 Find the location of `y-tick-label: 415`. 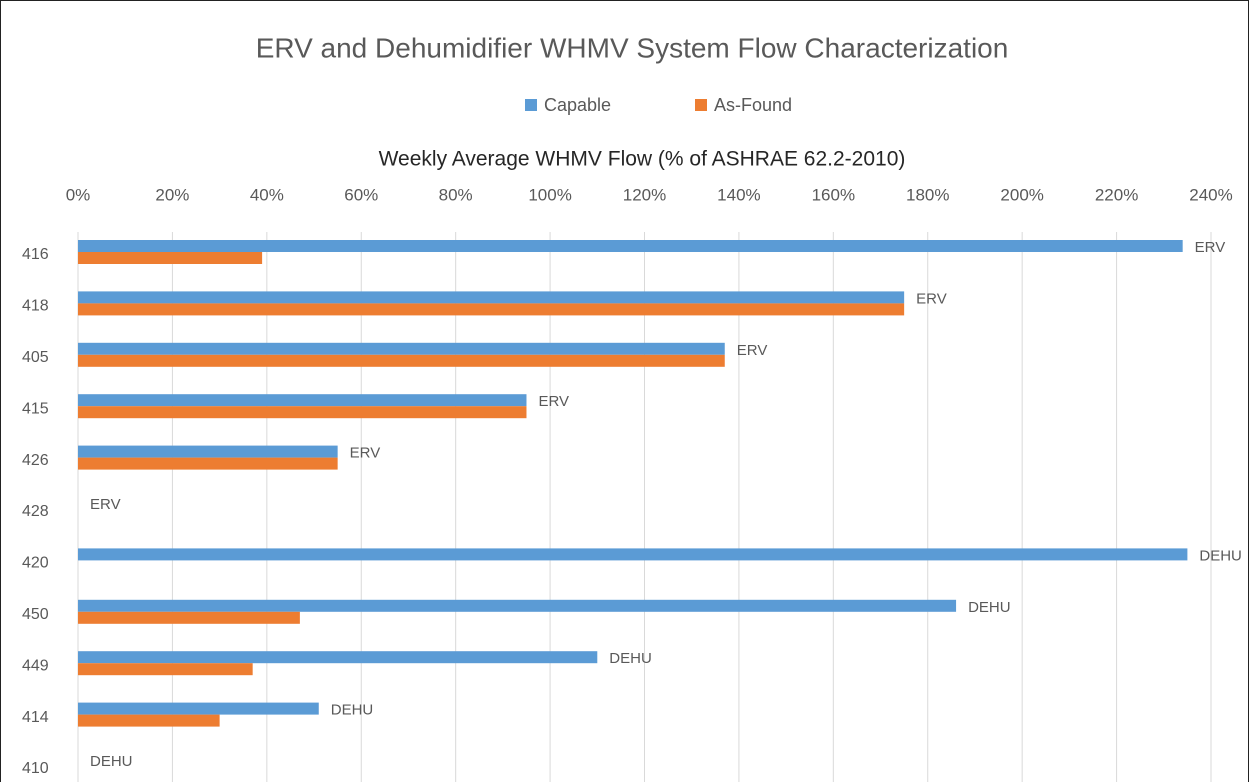

y-tick-label: 415 is located at coordinates (35, 408).